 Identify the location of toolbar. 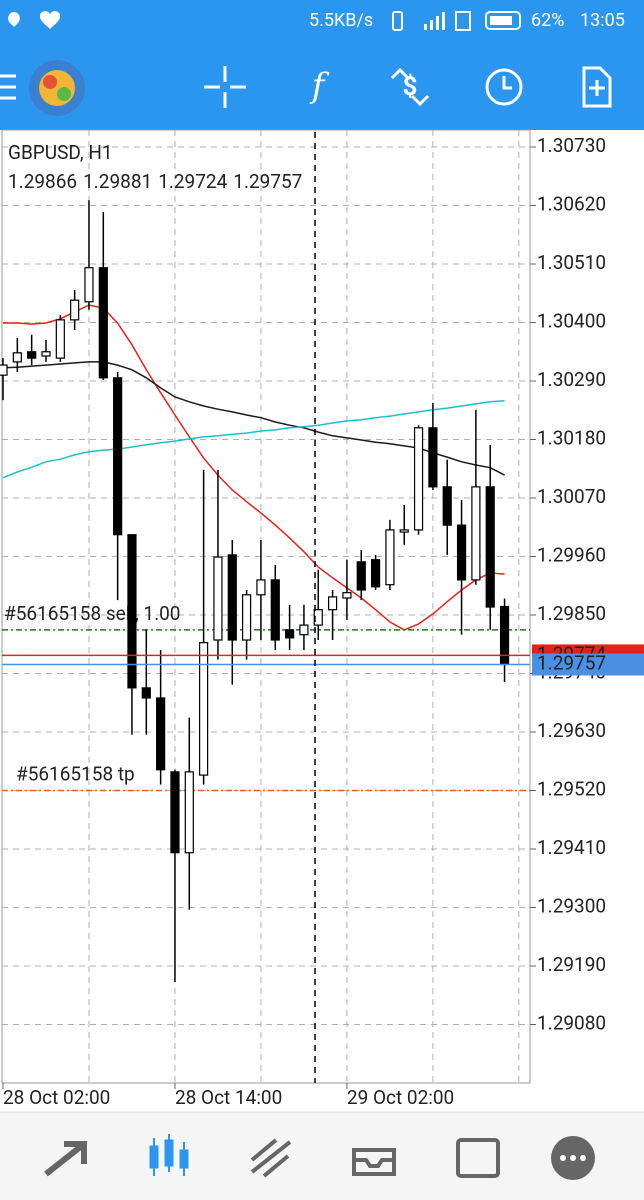
(306, 87).